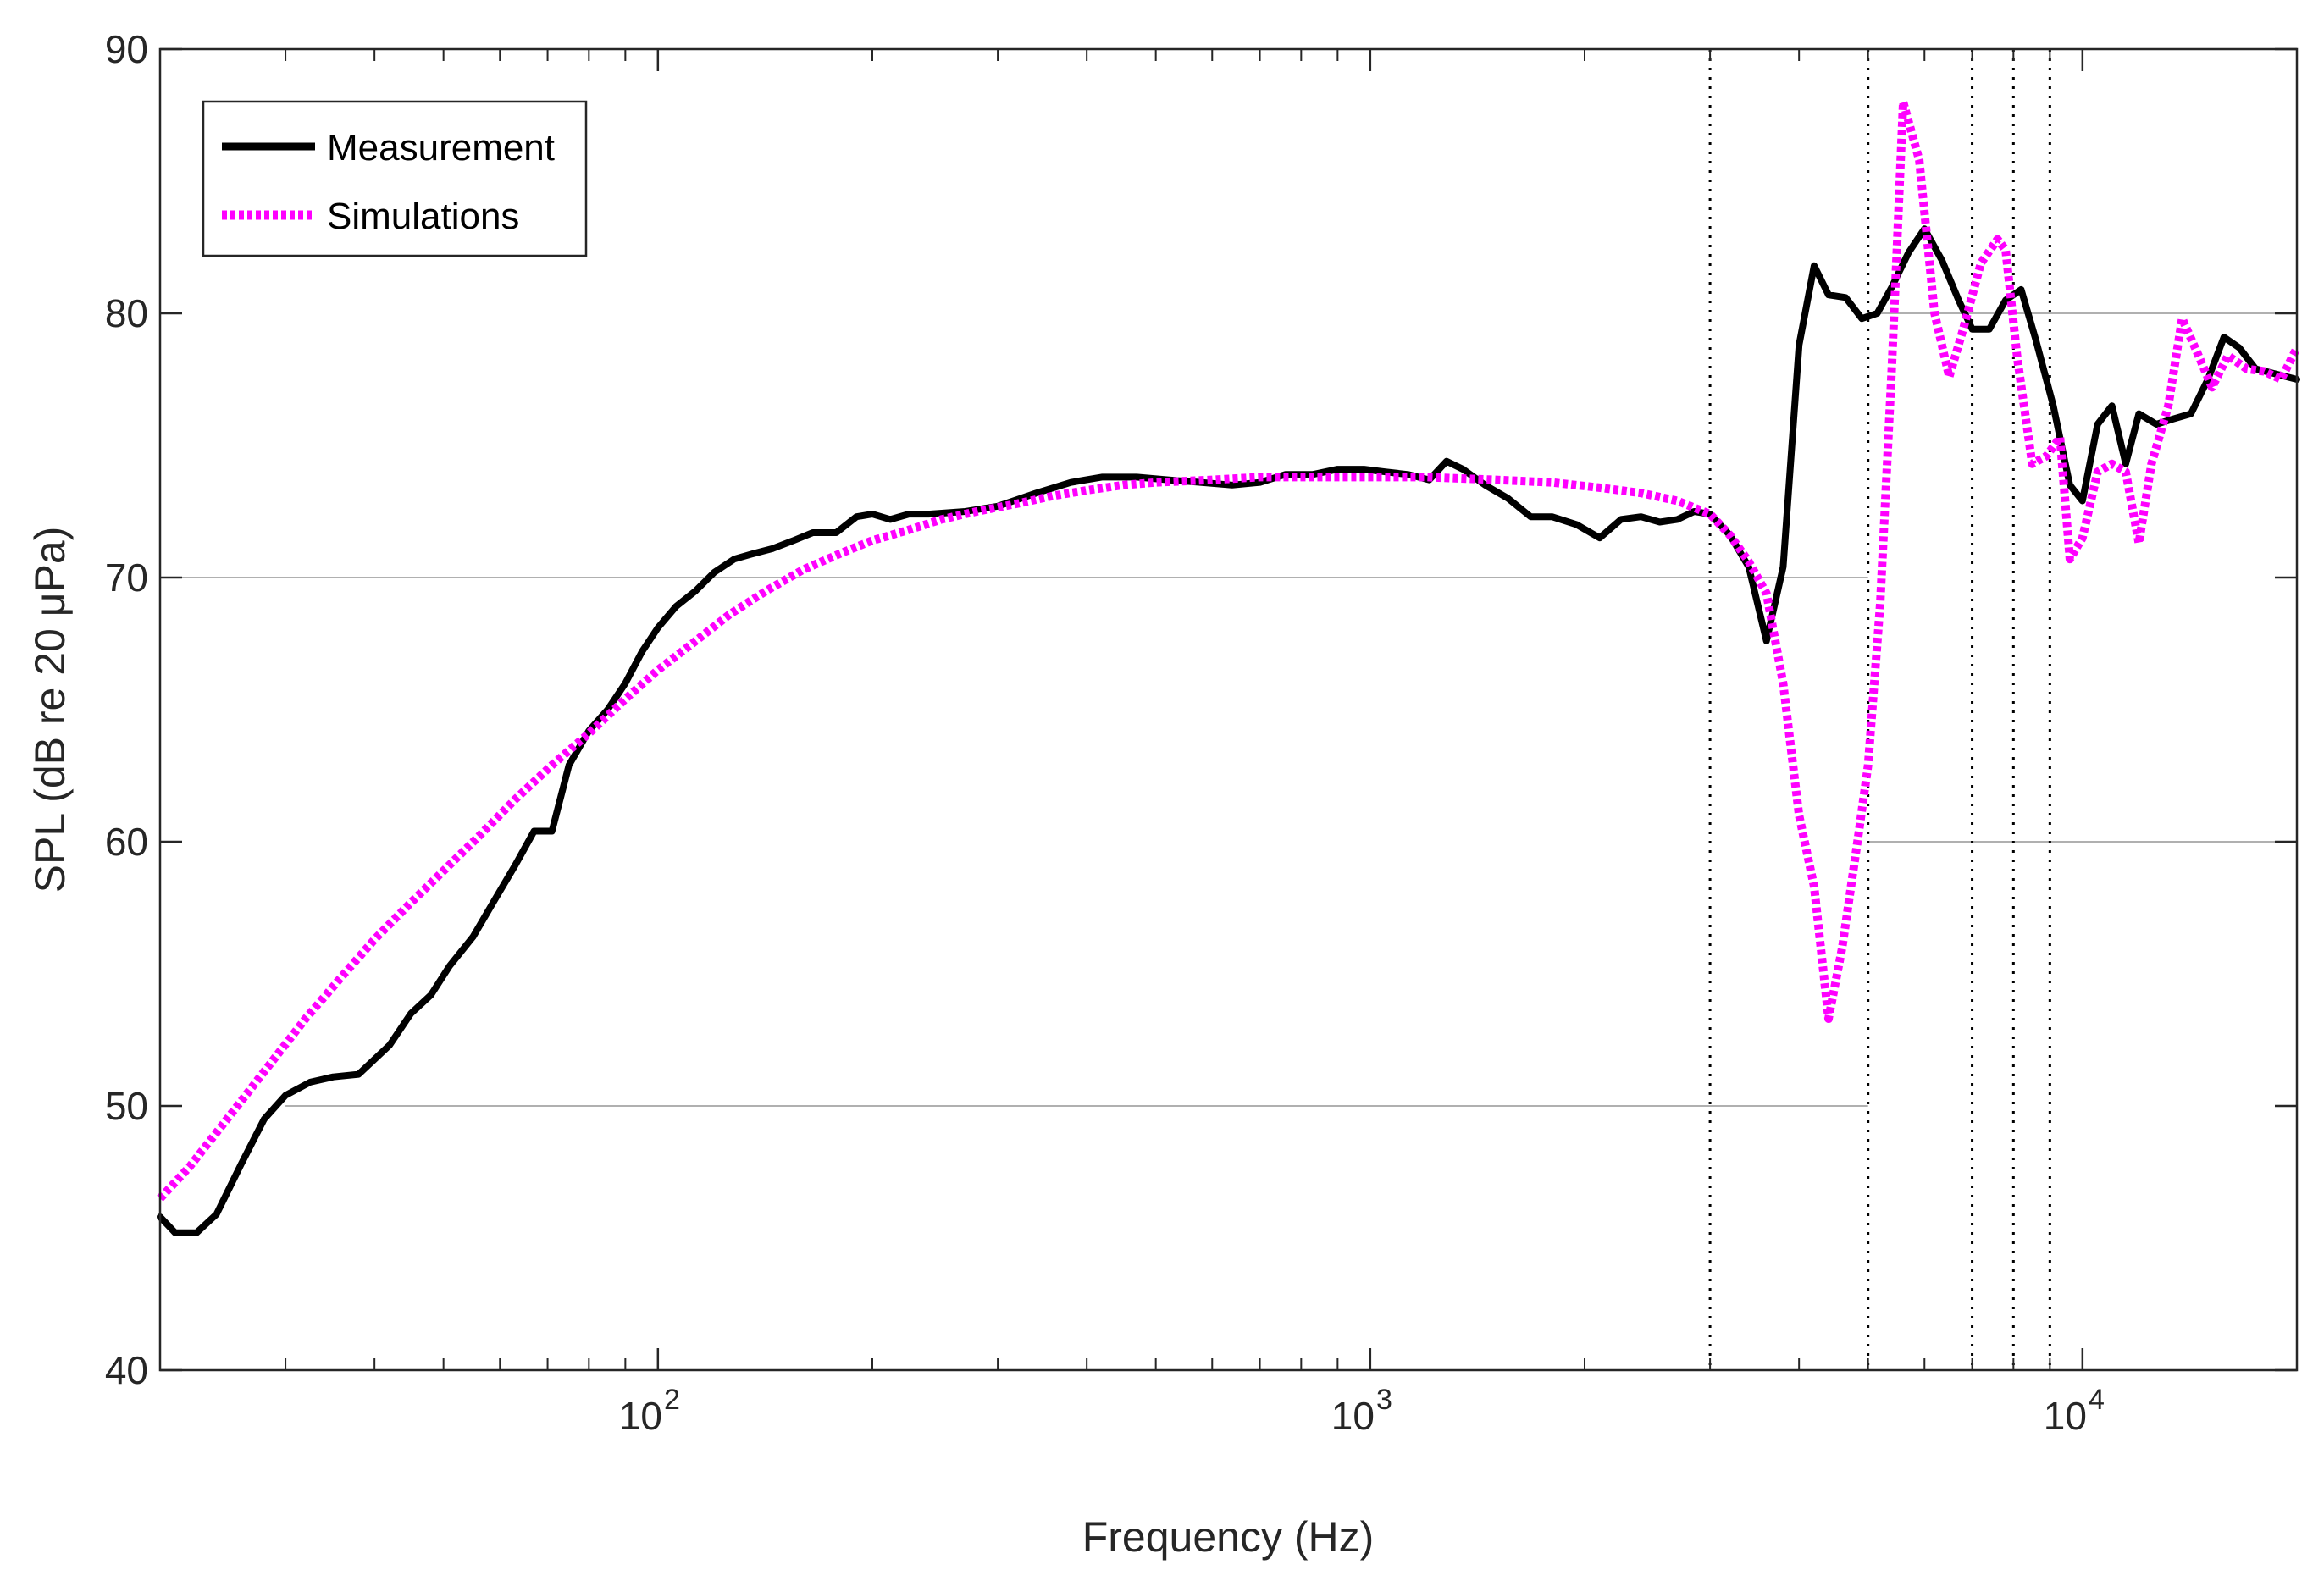  I want to click on y-tick-label-80: 80, so click(126, 313).